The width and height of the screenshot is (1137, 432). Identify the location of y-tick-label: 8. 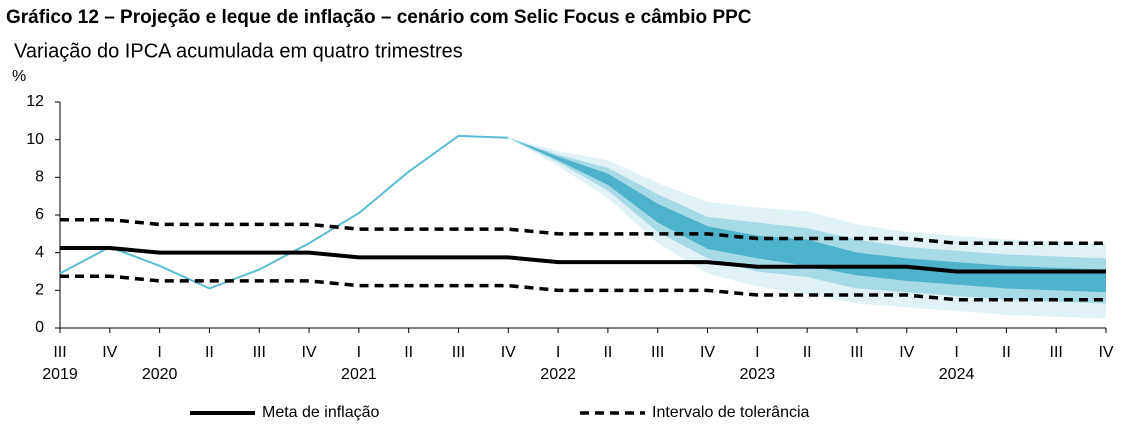
(39, 177).